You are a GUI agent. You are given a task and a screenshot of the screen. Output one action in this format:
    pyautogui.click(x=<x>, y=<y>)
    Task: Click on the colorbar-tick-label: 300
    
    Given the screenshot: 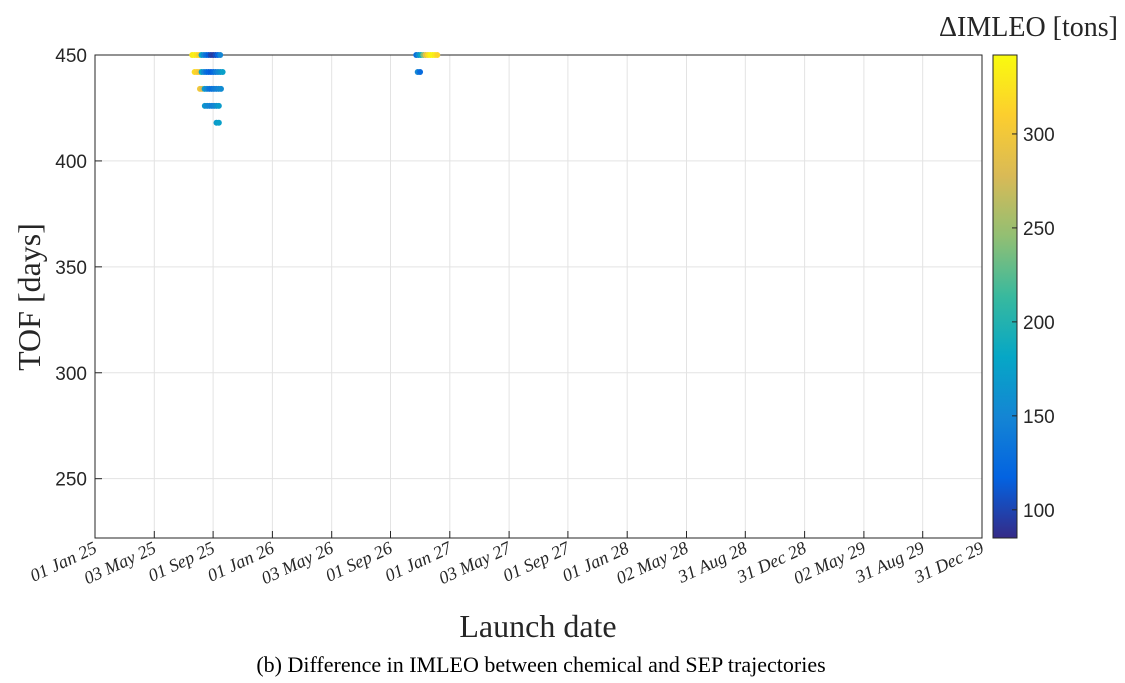 What is the action you would take?
    pyautogui.click(x=1039, y=135)
    